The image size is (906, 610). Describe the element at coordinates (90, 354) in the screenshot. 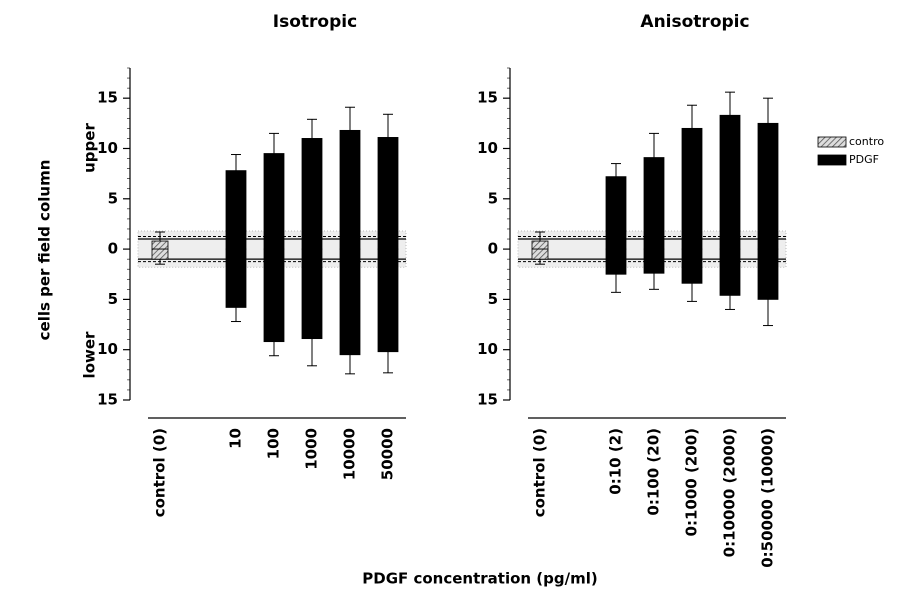

I see `lower-label: lower` at that location.